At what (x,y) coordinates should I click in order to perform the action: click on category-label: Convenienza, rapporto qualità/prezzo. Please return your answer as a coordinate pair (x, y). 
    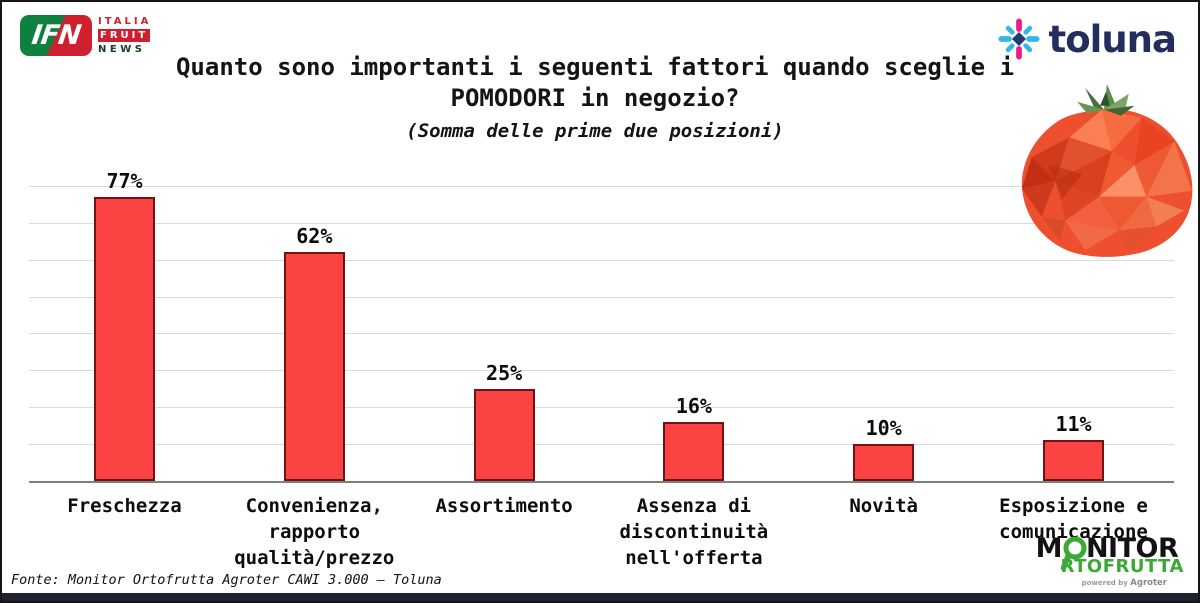
    Looking at the image, I should click on (314, 532).